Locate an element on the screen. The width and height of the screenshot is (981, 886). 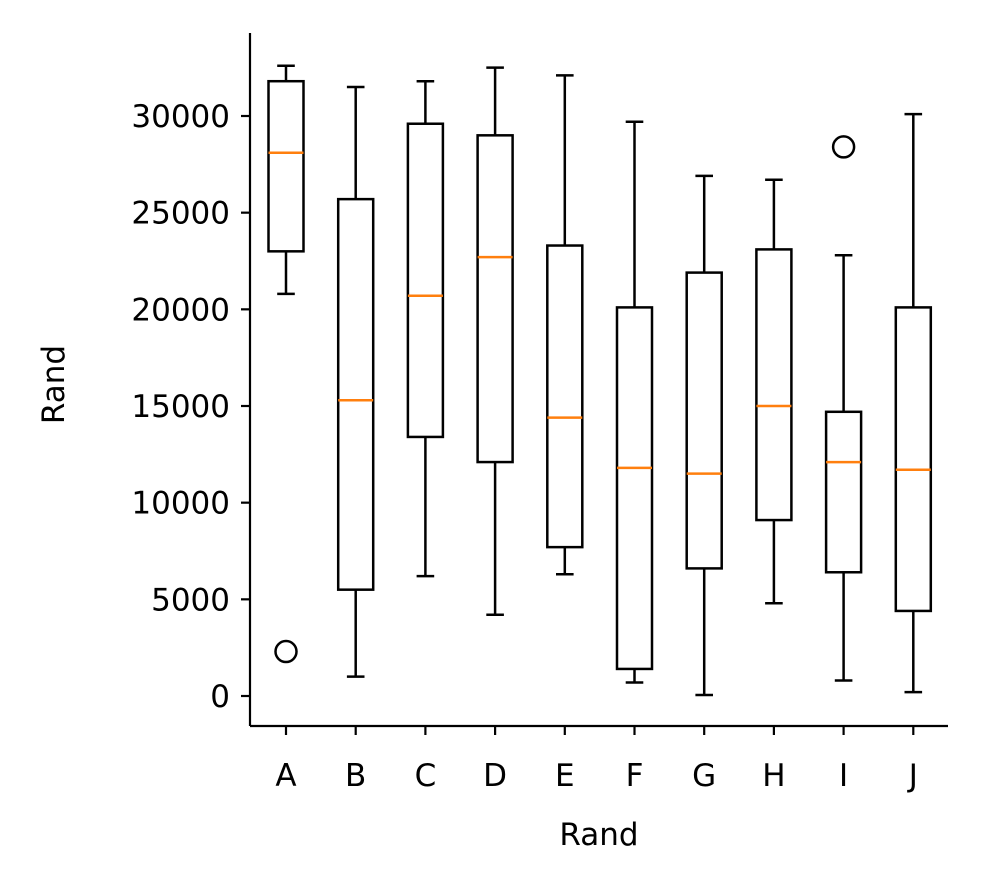
x-tick-label: C is located at coordinates (426, 776).